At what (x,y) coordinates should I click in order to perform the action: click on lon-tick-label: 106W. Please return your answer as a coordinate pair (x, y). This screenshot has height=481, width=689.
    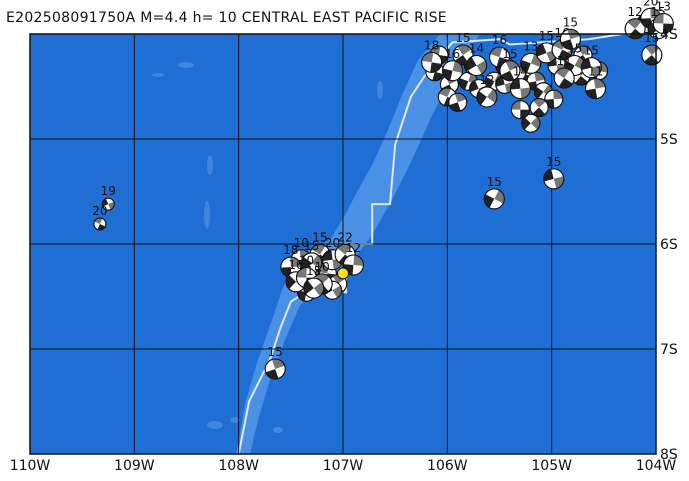
    Looking at the image, I should click on (447, 466).